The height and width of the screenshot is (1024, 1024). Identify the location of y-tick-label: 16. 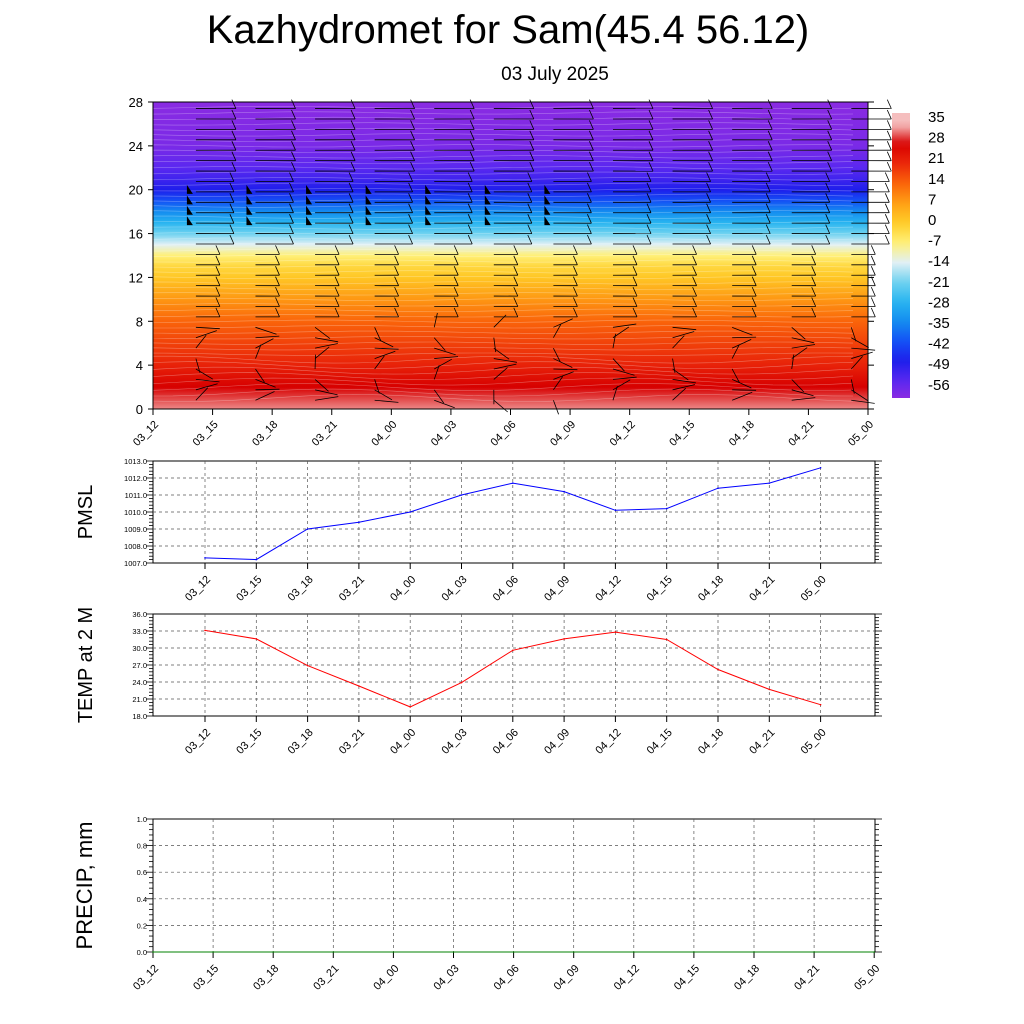
(136, 234).